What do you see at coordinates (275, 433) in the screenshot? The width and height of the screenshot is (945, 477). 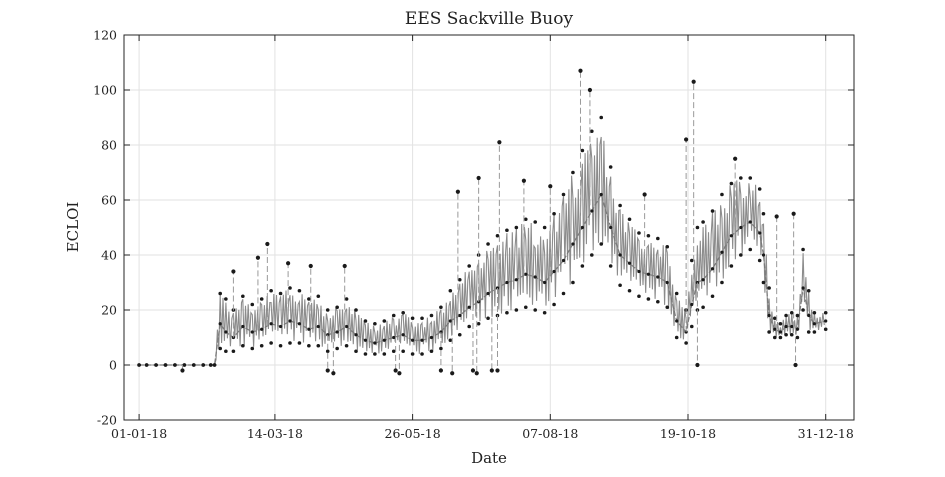 I see `x-tick-label: 14-03-18` at bounding box center [275, 433].